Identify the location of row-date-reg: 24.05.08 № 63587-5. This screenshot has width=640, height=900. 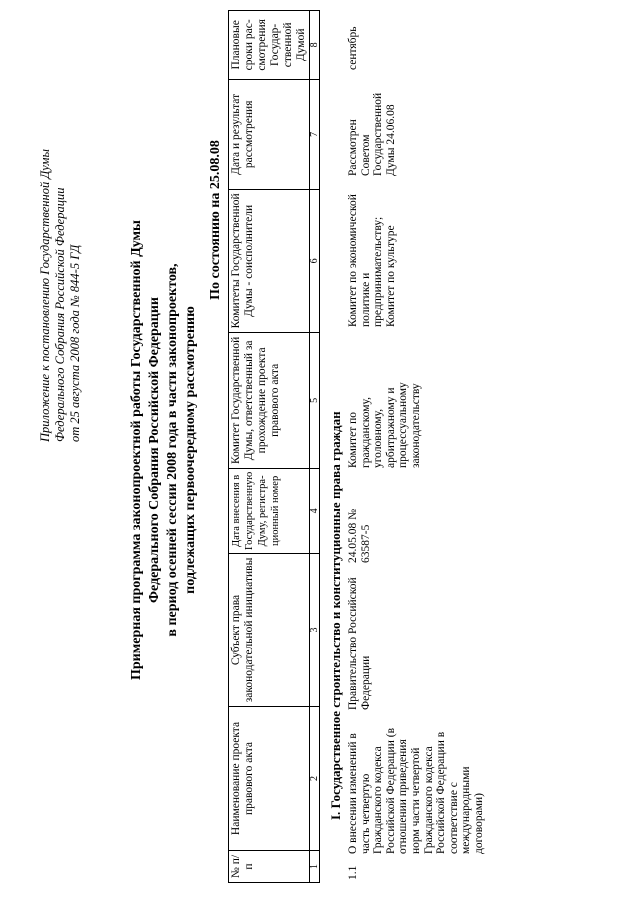
(359, 535).